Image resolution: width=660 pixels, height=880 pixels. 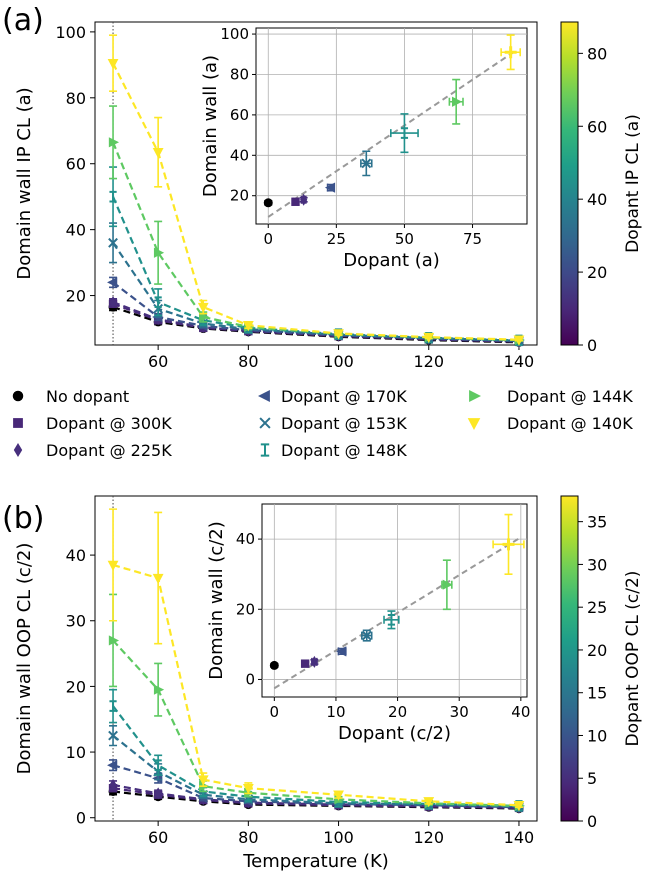 I want to click on x-tick-label-b-100: 100, so click(x=338, y=837).